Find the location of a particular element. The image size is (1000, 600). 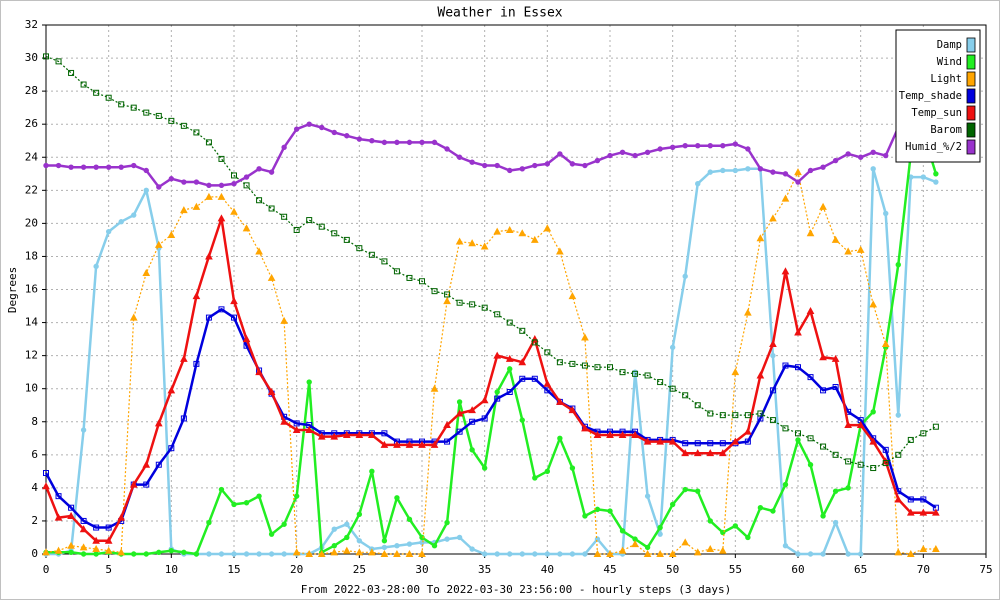

y-tick-label: 8 is located at coordinates (34, 421).